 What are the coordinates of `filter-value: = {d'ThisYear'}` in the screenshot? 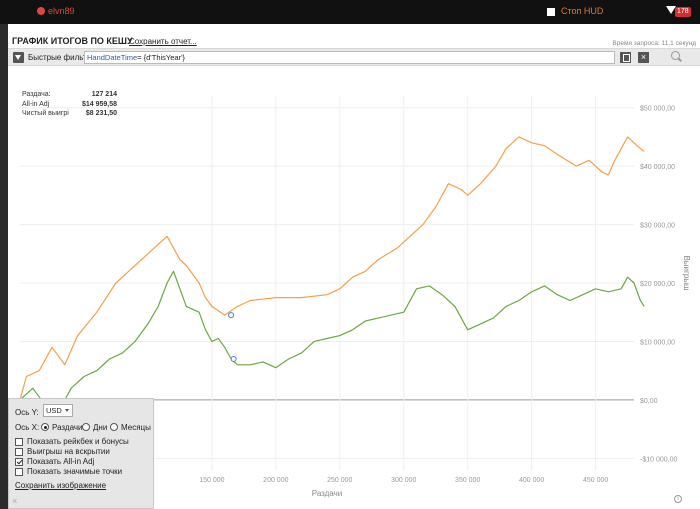 It's located at (161, 57).